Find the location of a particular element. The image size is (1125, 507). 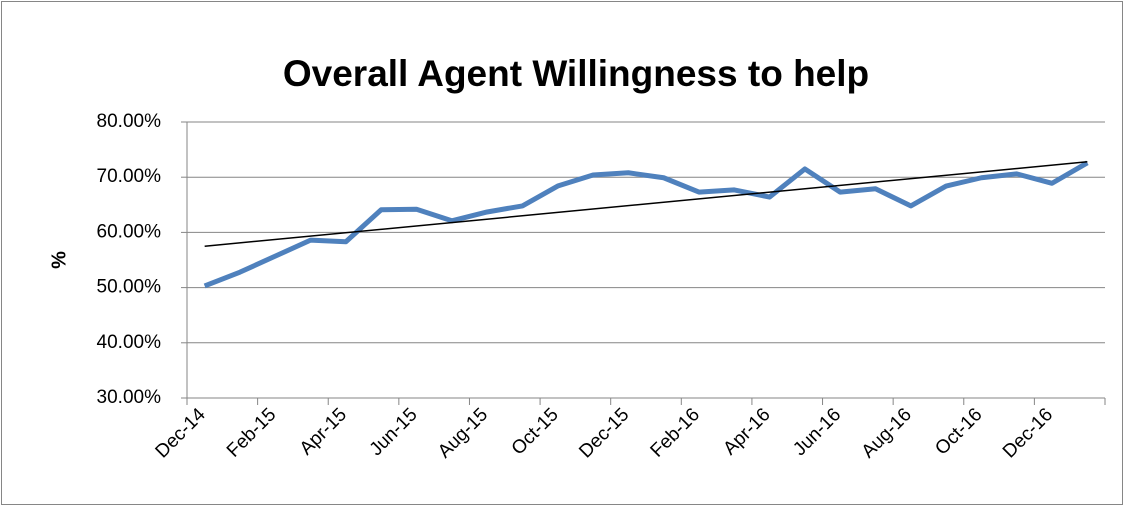

trendline is located at coordinates (646, 203).